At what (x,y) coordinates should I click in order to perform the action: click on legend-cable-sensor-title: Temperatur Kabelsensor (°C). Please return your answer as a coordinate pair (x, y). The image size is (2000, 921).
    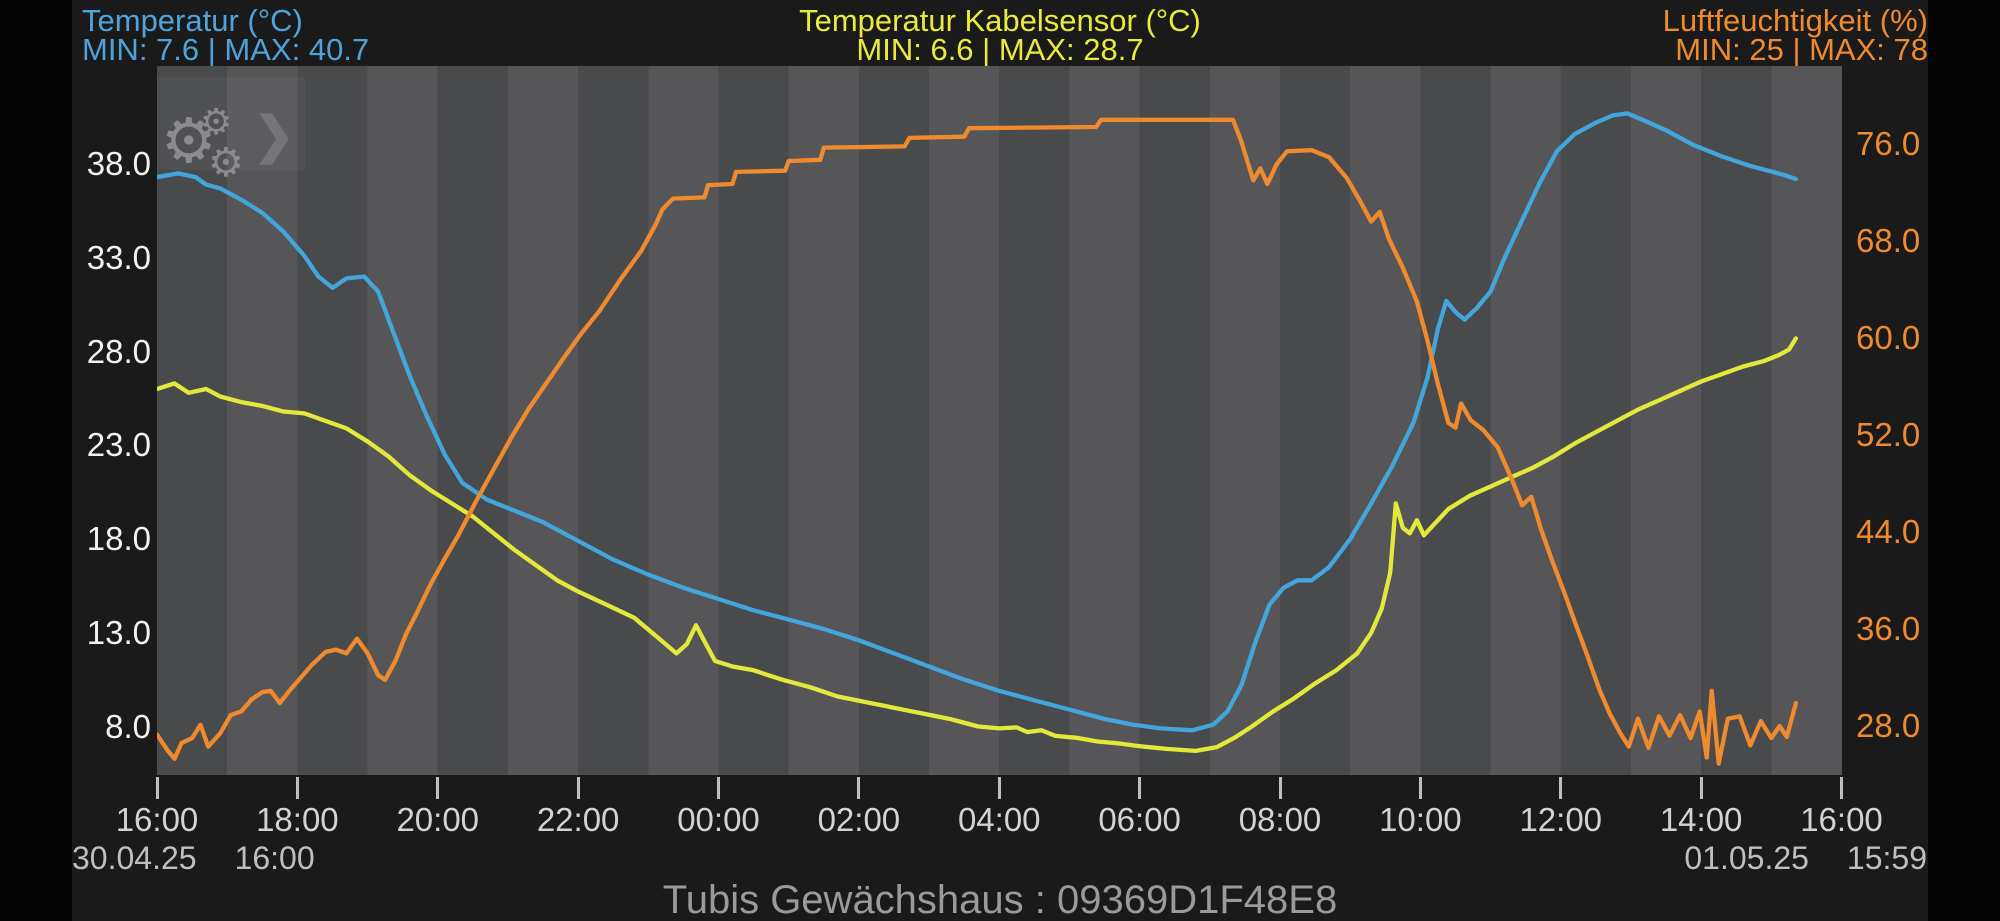
    Looking at the image, I should click on (1000, 20).